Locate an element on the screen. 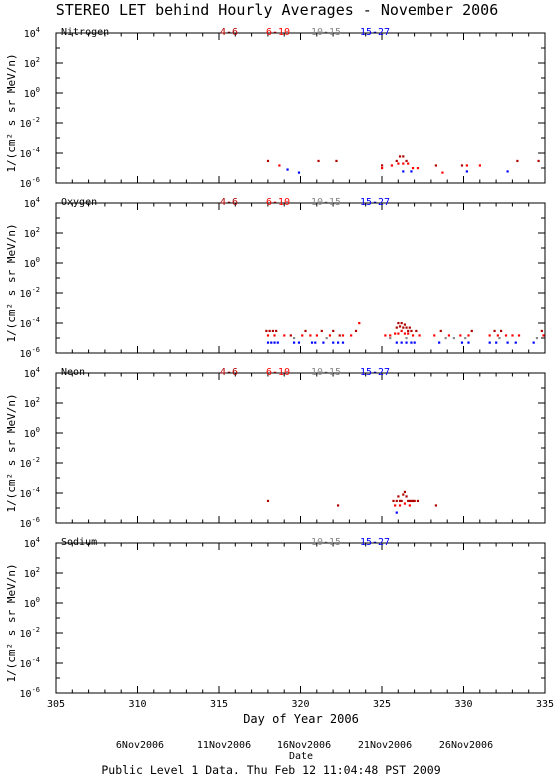  x-tick-label: 305 is located at coordinates (56, 704).